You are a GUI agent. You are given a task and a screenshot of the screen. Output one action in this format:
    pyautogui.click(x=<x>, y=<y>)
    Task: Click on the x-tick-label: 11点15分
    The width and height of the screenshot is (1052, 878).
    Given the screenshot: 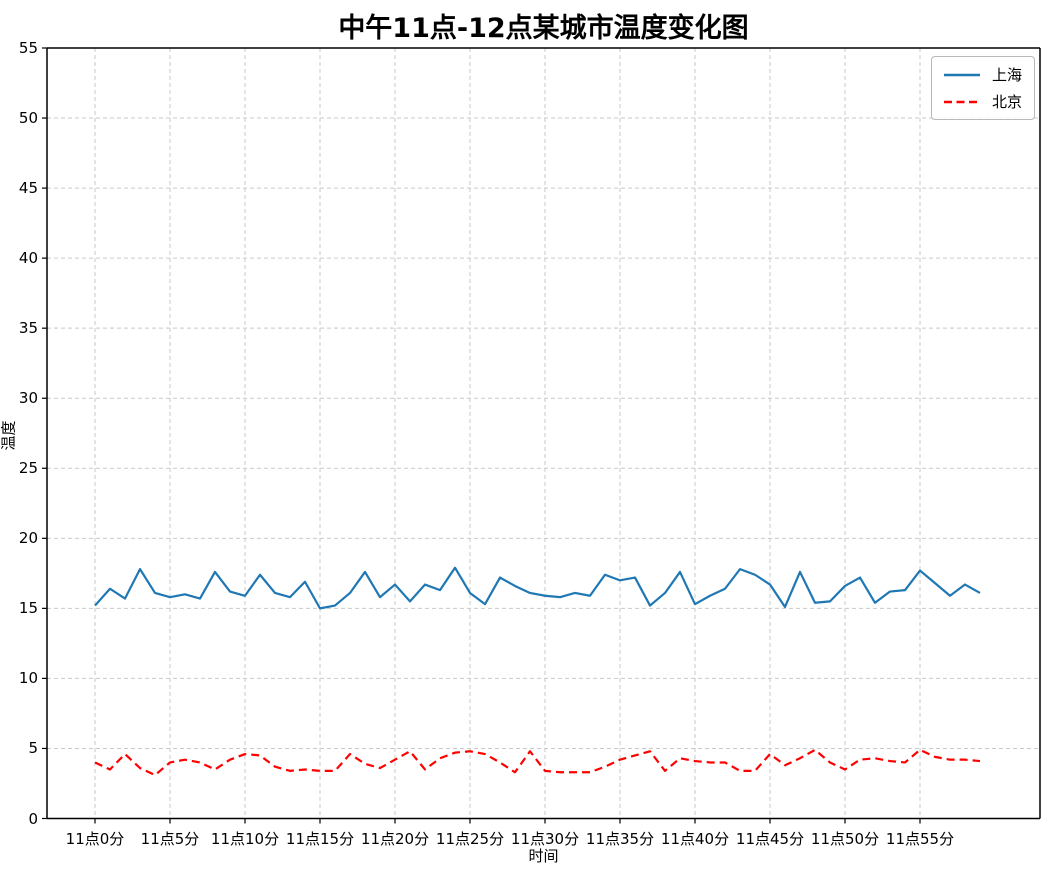 What is the action you would take?
    pyautogui.click(x=320, y=838)
    